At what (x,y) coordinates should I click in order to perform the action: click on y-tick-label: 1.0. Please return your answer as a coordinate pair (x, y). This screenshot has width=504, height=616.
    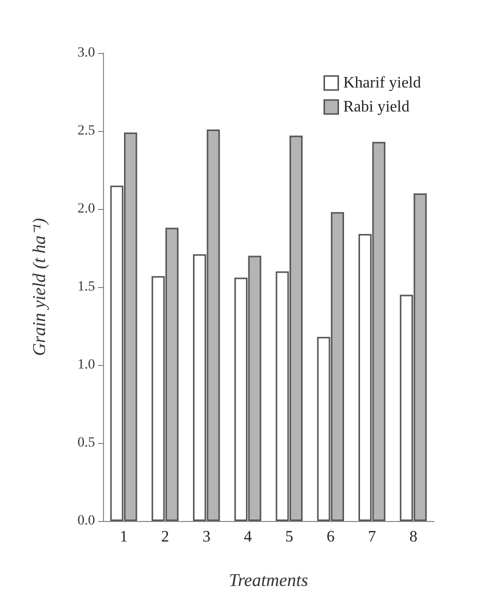
    Looking at the image, I should click on (86, 365).